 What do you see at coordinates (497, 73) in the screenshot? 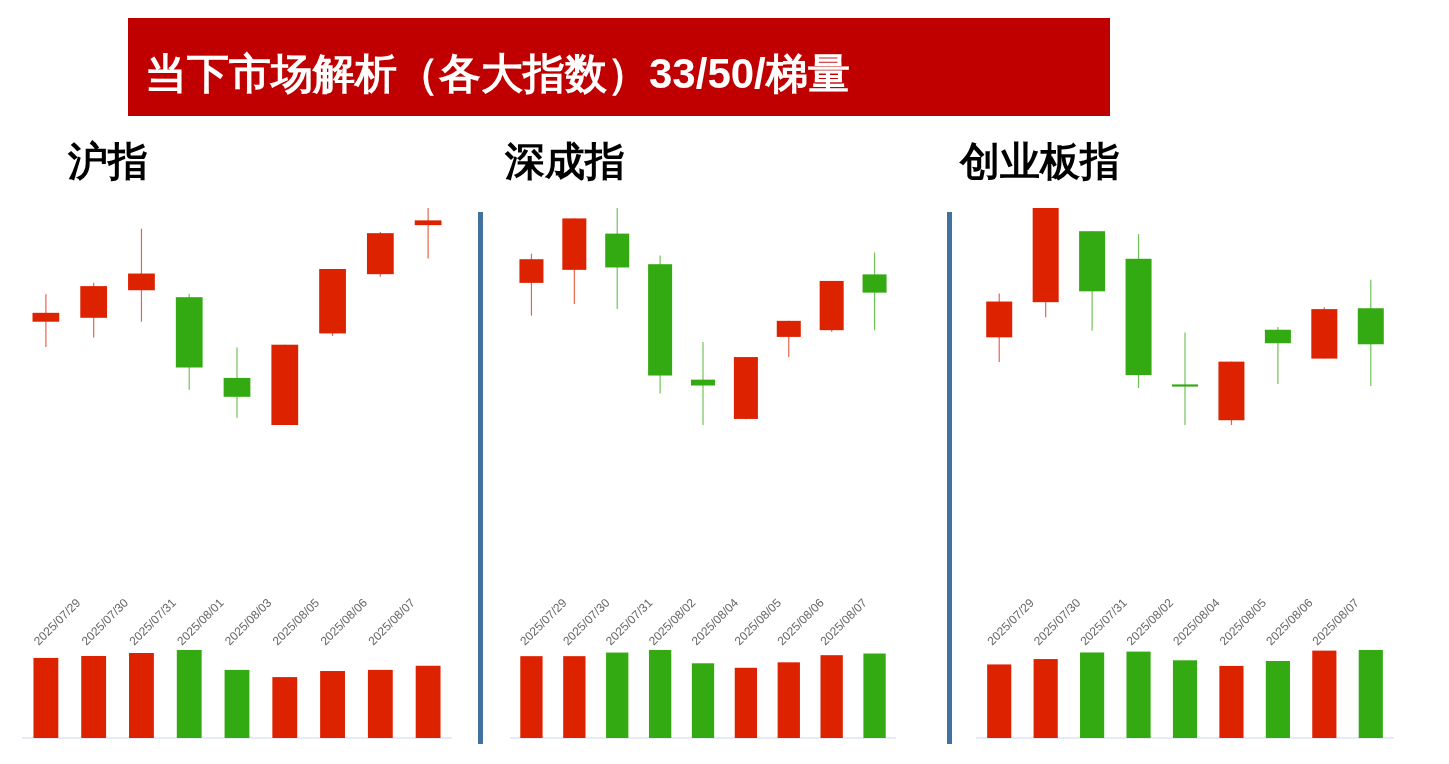
I see `text: 当下市场解析（各大指数）33/50/梯量` at bounding box center [497, 73].